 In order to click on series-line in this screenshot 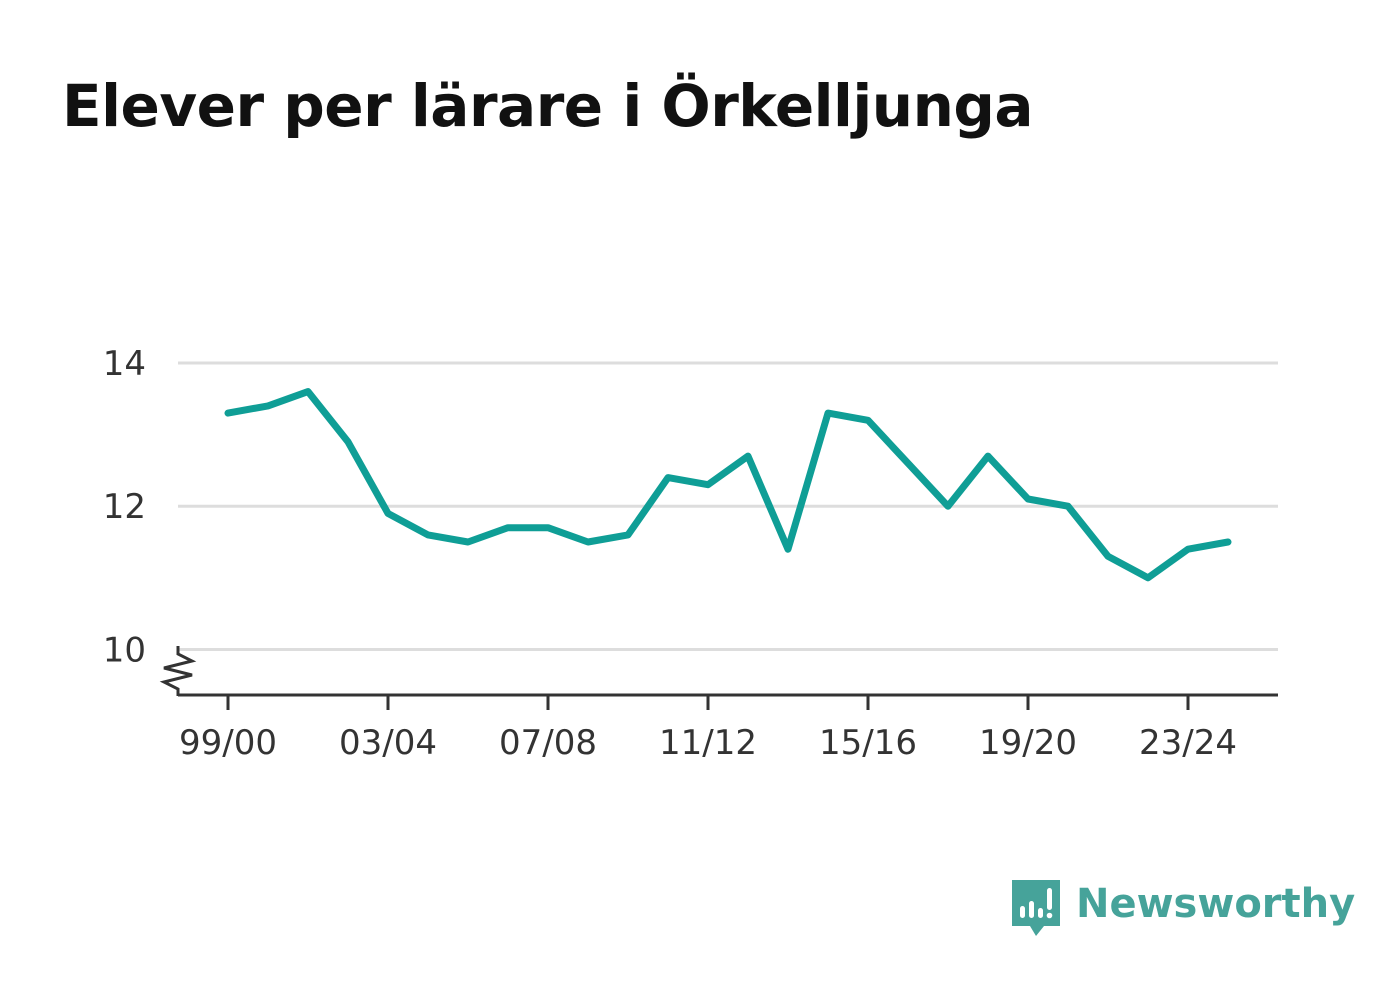, I will do `click(728, 485)`.